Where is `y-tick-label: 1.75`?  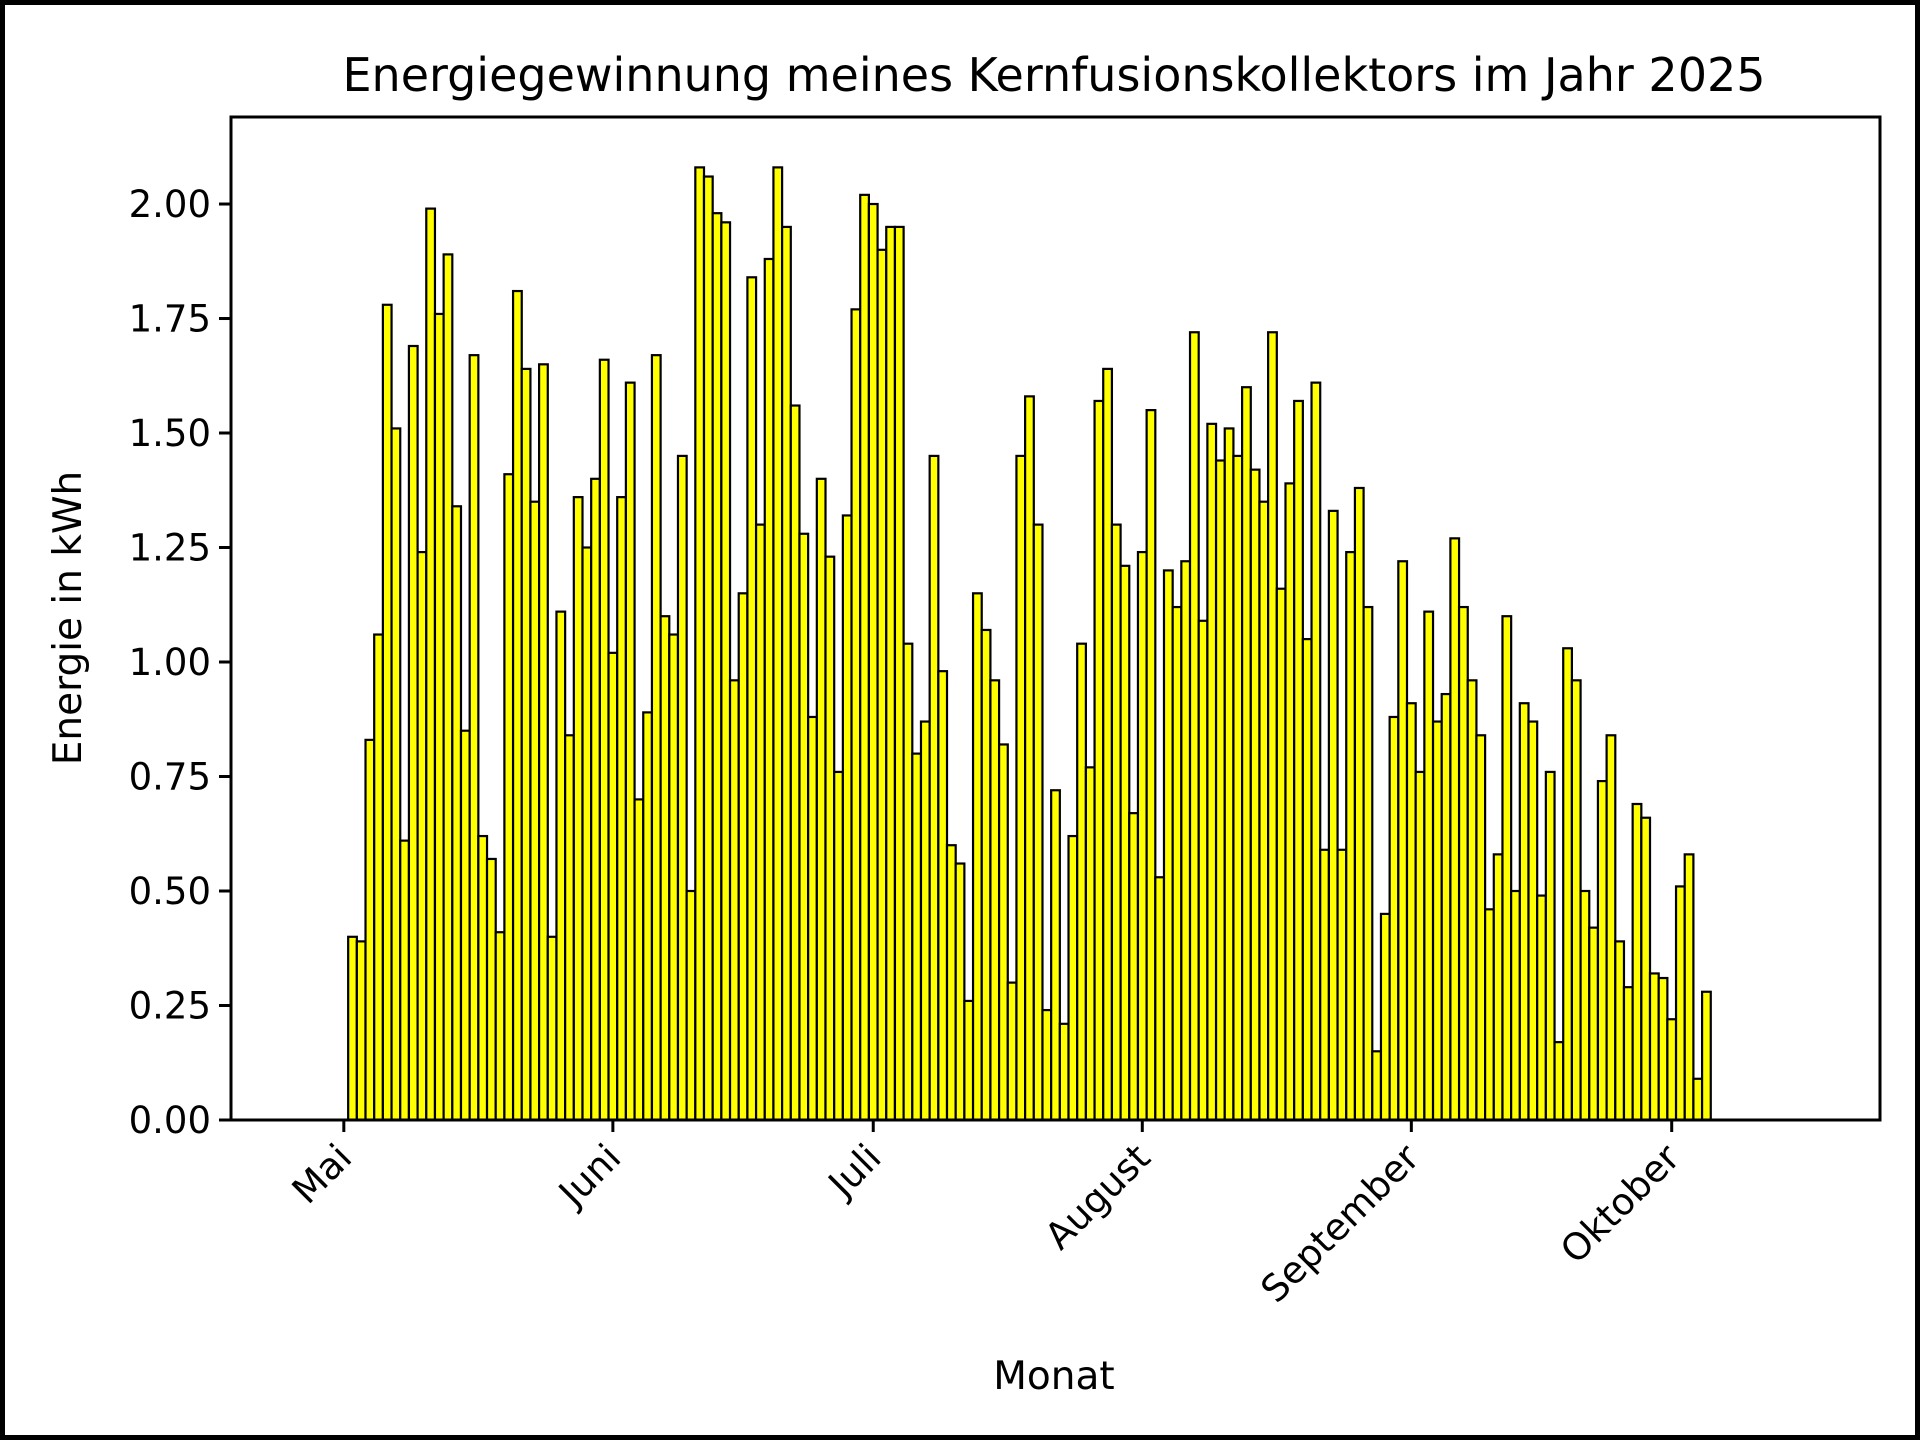 y-tick-label: 1.75 is located at coordinates (170, 319).